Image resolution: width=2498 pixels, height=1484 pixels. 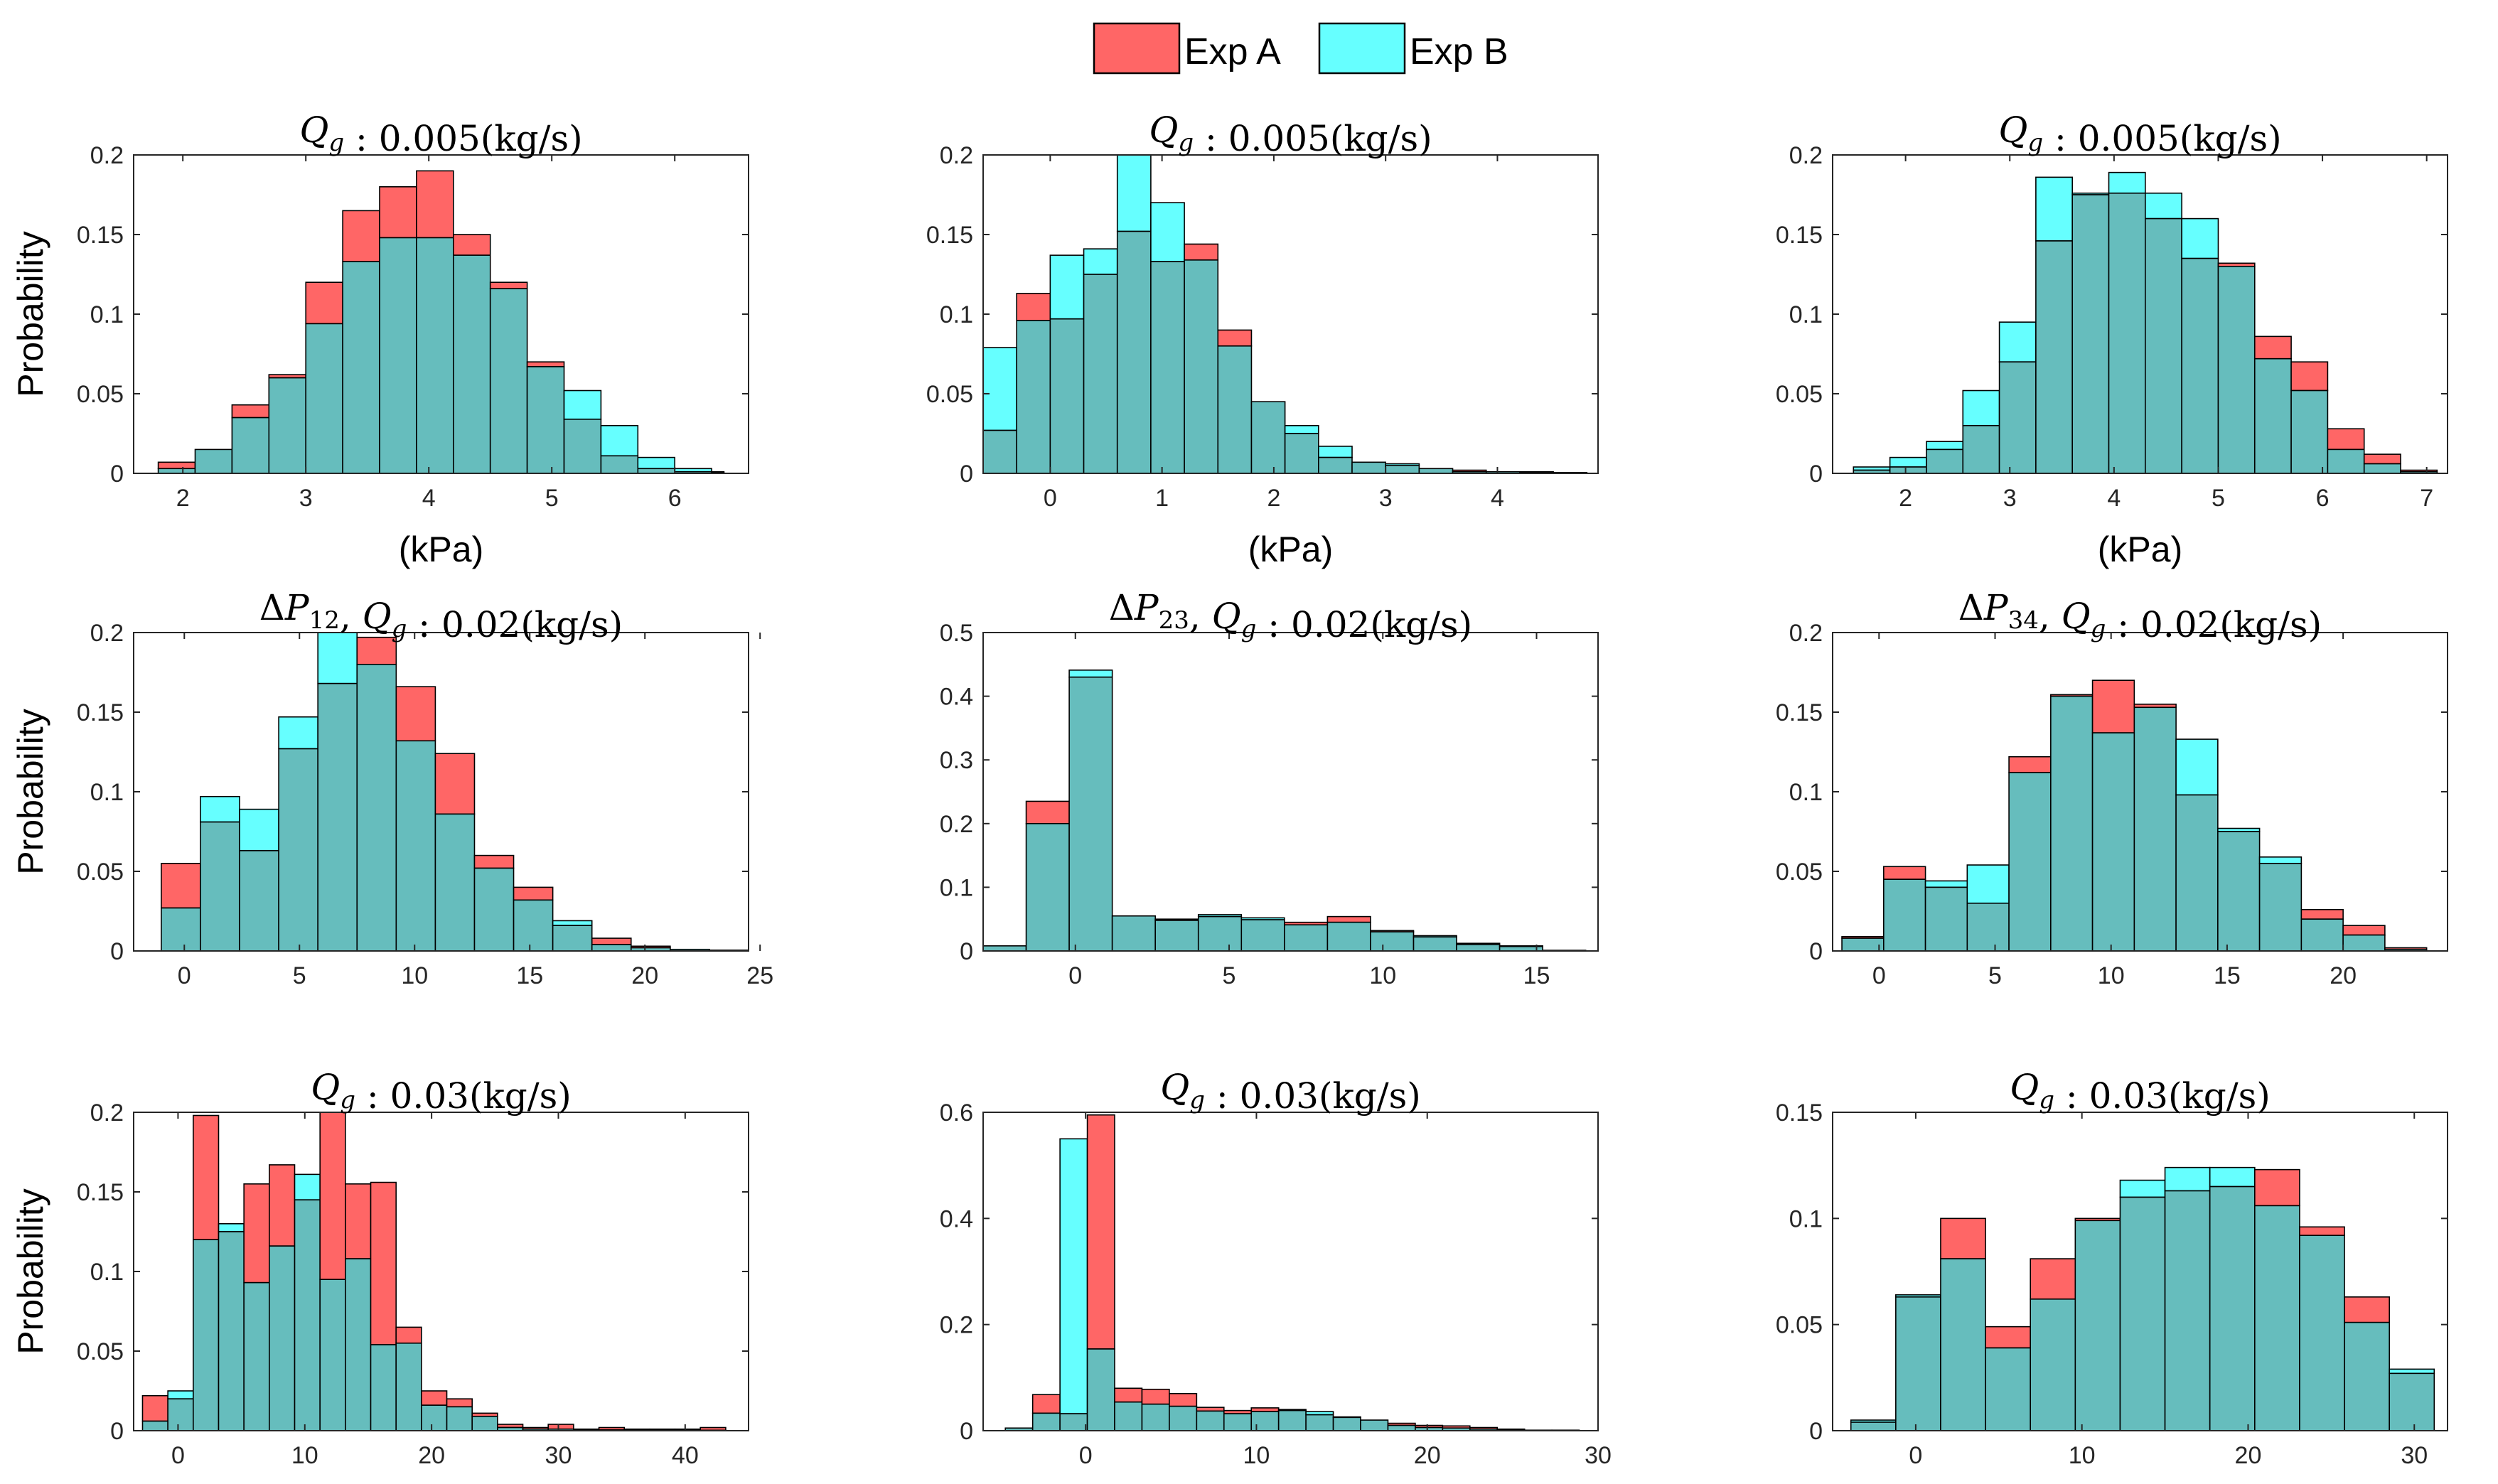 I want to click on x-tick-label: 20, so click(x=431, y=1456).